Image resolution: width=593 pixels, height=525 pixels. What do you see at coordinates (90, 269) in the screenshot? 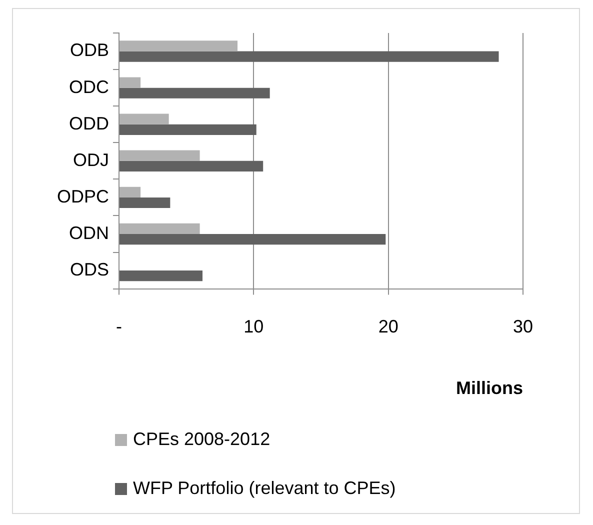
I see `y-tick-label: ODS` at bounding box center [90, 269].